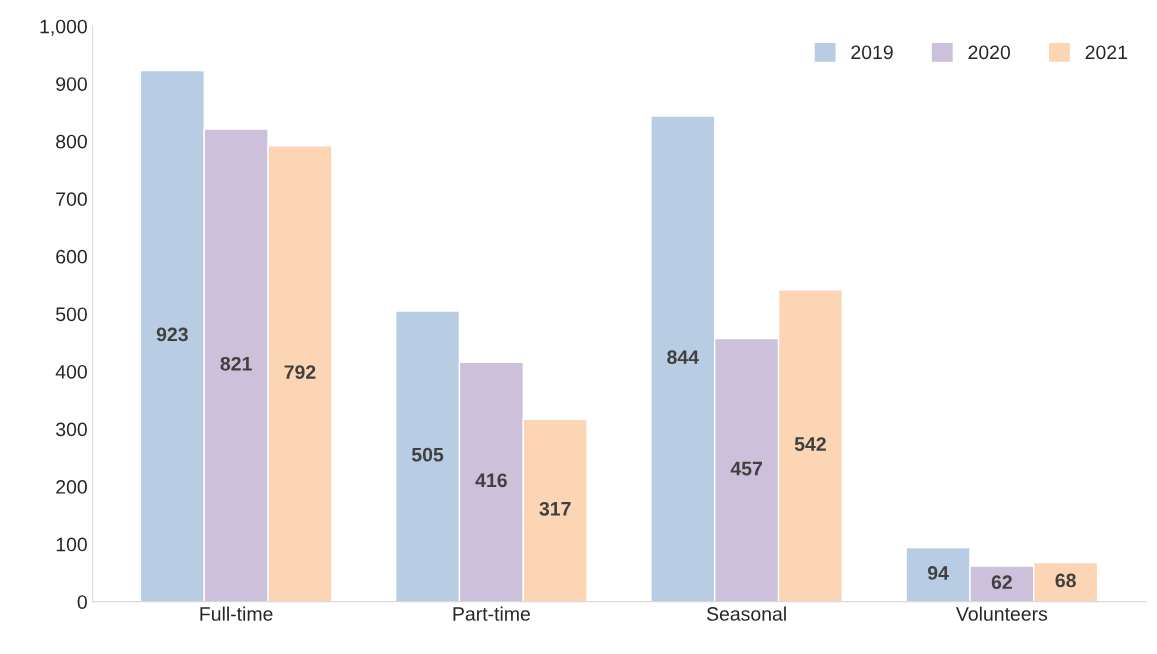 The width and height of the screenshot is (1157, 654). I want to click on y-tick-label: 400, so click(71, 371).